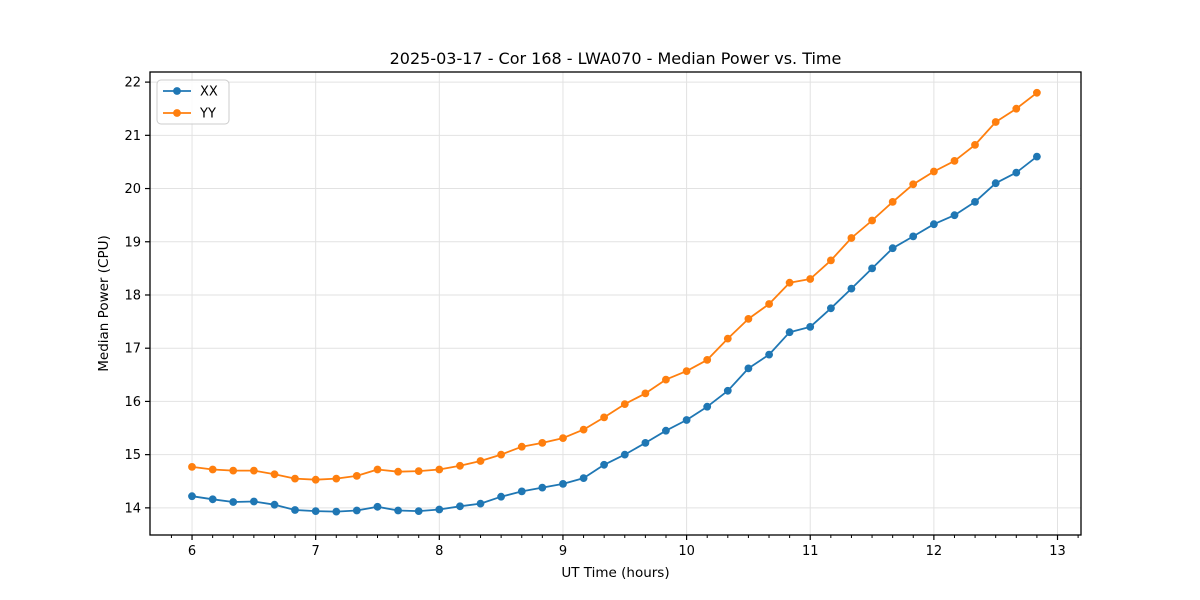 The image size is (1200, 600). Describe the element at coordinates (193, 102) in the screenshot. I see `legend: XX YY` at that location.